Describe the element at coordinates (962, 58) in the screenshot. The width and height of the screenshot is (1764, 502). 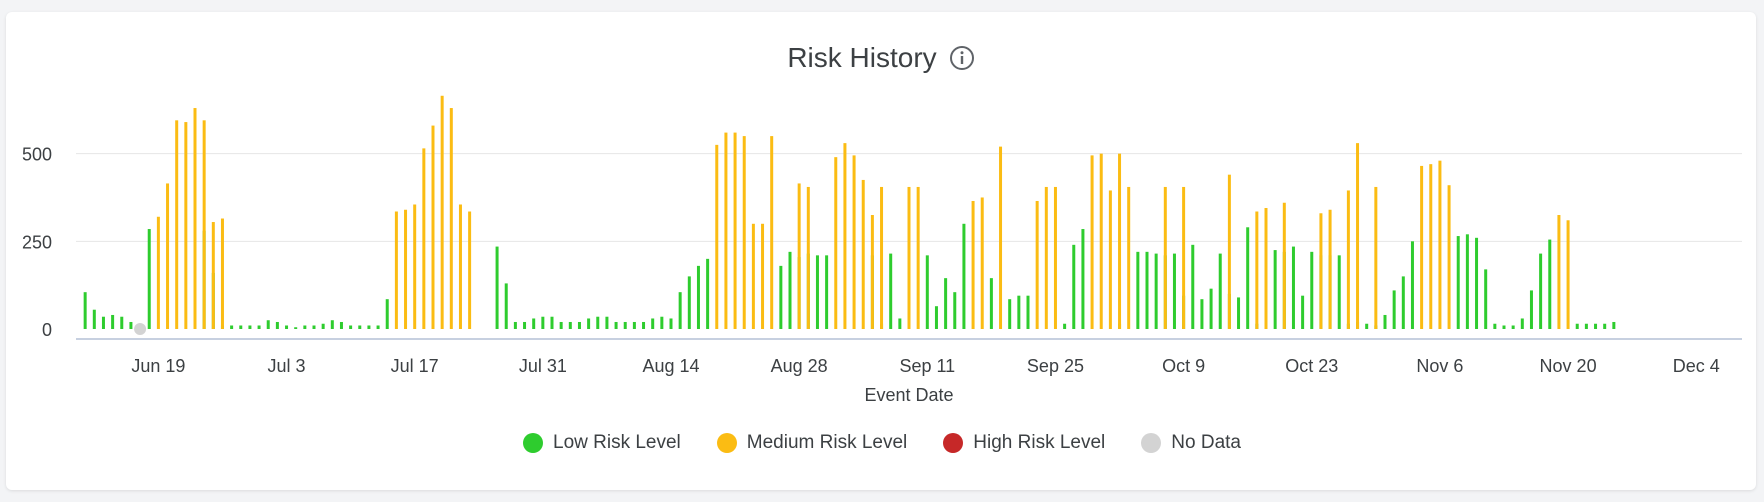
I see `info-circle-icon` at that location.